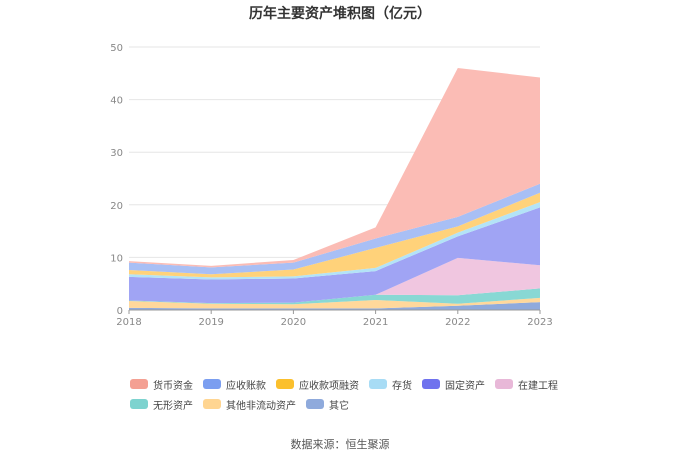 Image resolution: width=680 pixels, height=460 pixels. I want to click on legend-label: 无形资产, so click(173, 406).